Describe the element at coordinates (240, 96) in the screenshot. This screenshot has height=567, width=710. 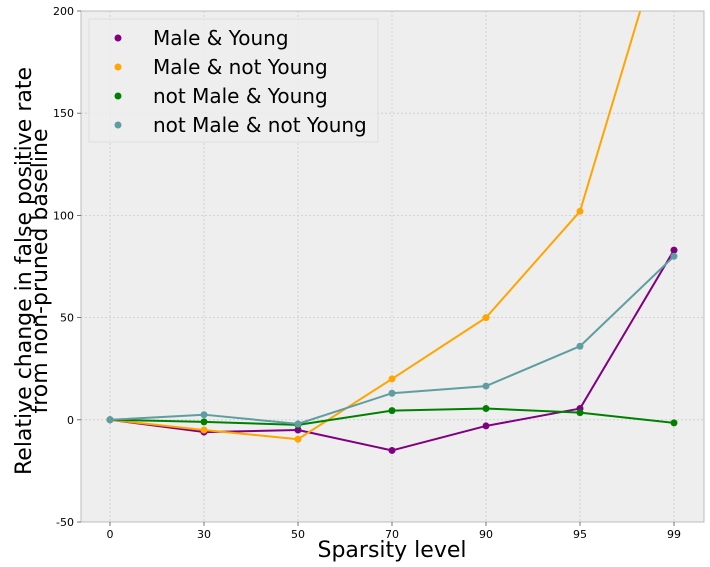
I see `legend-label-not-male-and-young: not Male & Young` at that location.